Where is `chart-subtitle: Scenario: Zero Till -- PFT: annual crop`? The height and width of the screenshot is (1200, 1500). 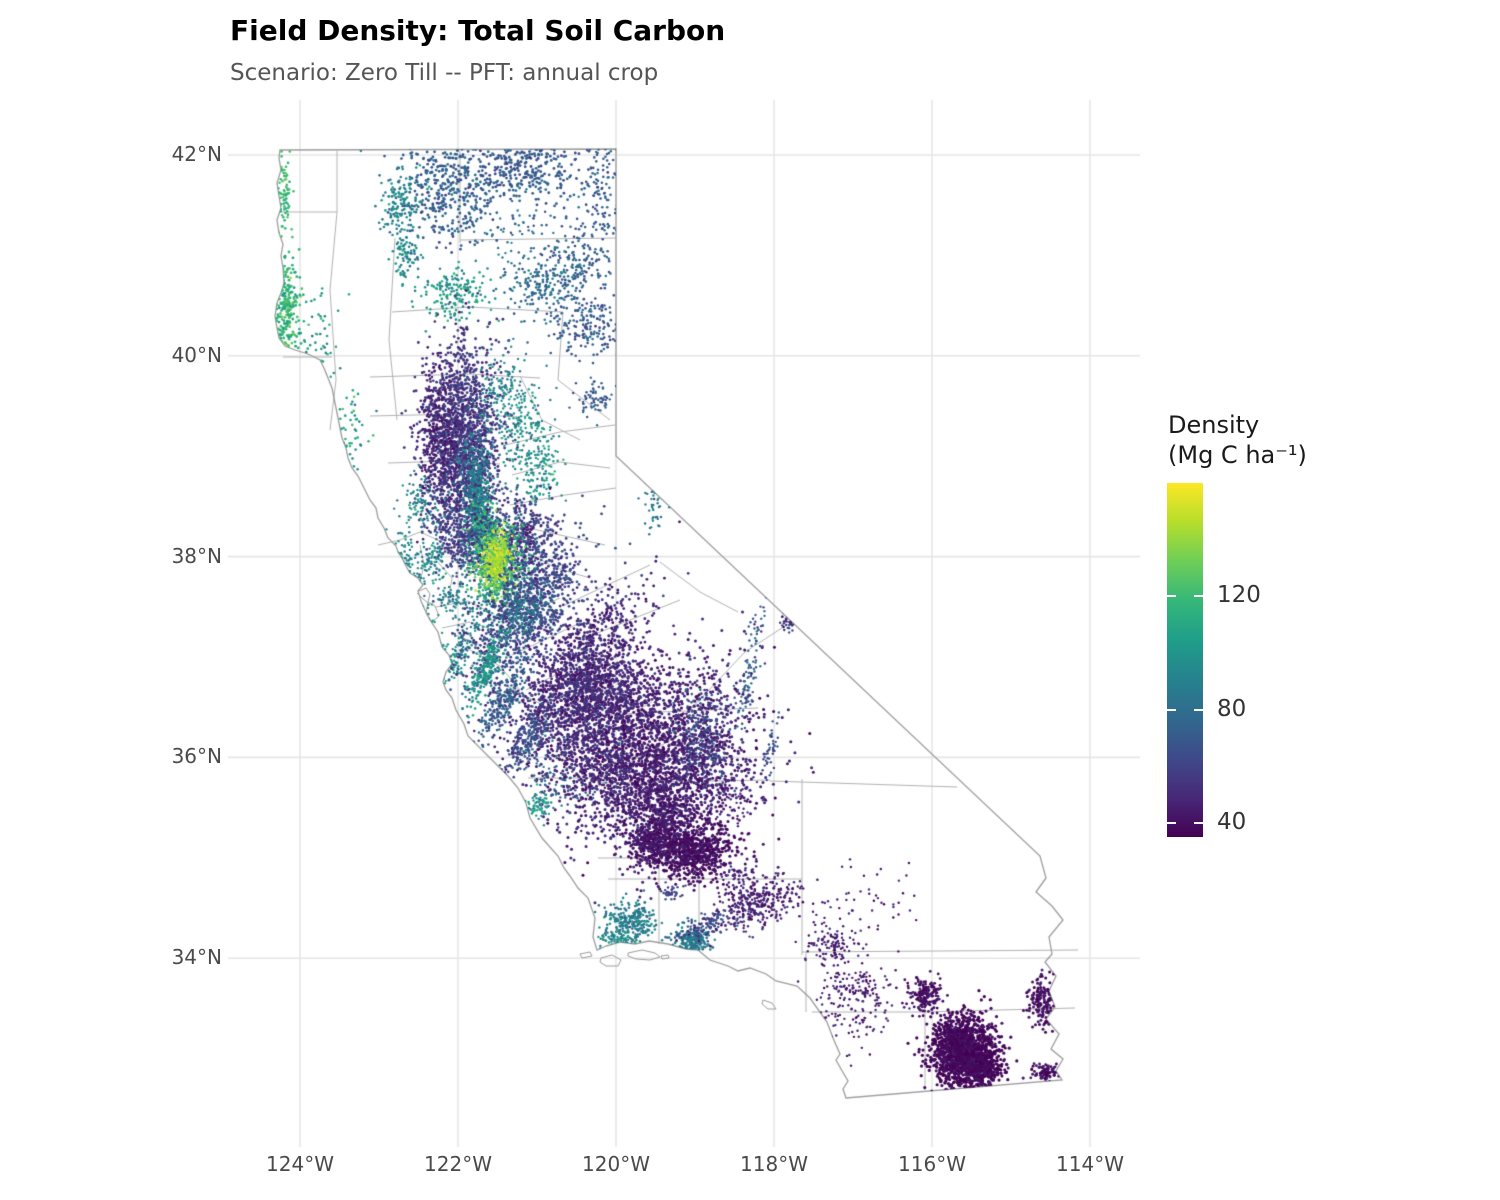
chart-subtitle: Scenario: Zero Till -- PFT: annual crop is located at coordinates (444, 73).